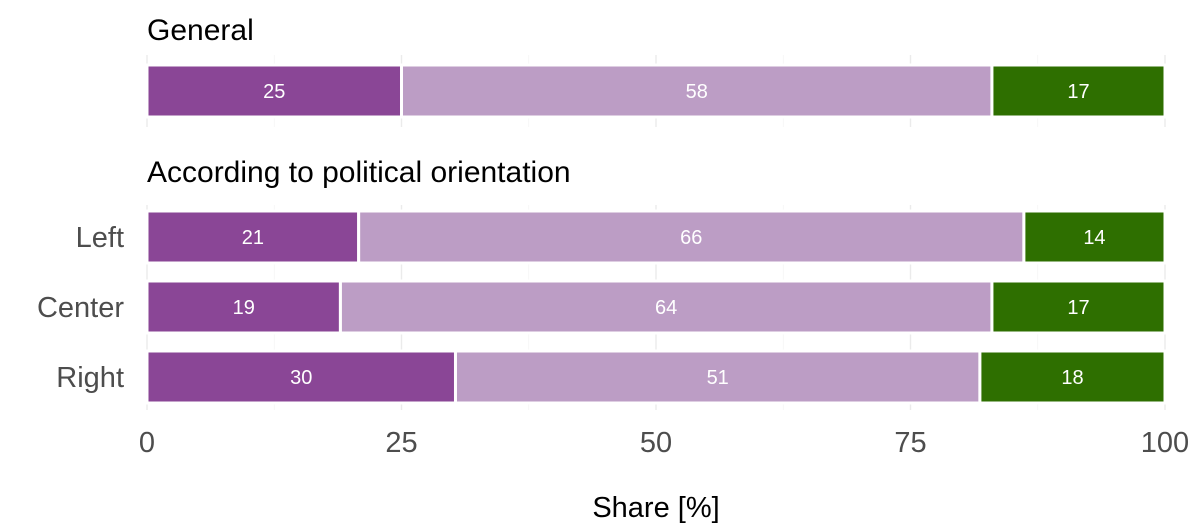 This screenshot has width=1203, height=526. What do you see at coordinates (656, 443) in the screenshot?
I see `x-tick-label: 50` at bounding box center [656, 443].